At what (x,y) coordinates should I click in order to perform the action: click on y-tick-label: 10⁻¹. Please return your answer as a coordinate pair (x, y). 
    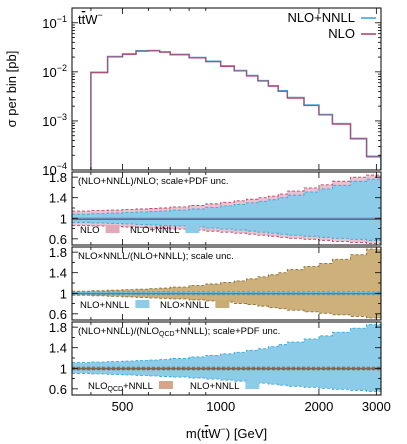
    Looking at the image, I should click on (54, 22).